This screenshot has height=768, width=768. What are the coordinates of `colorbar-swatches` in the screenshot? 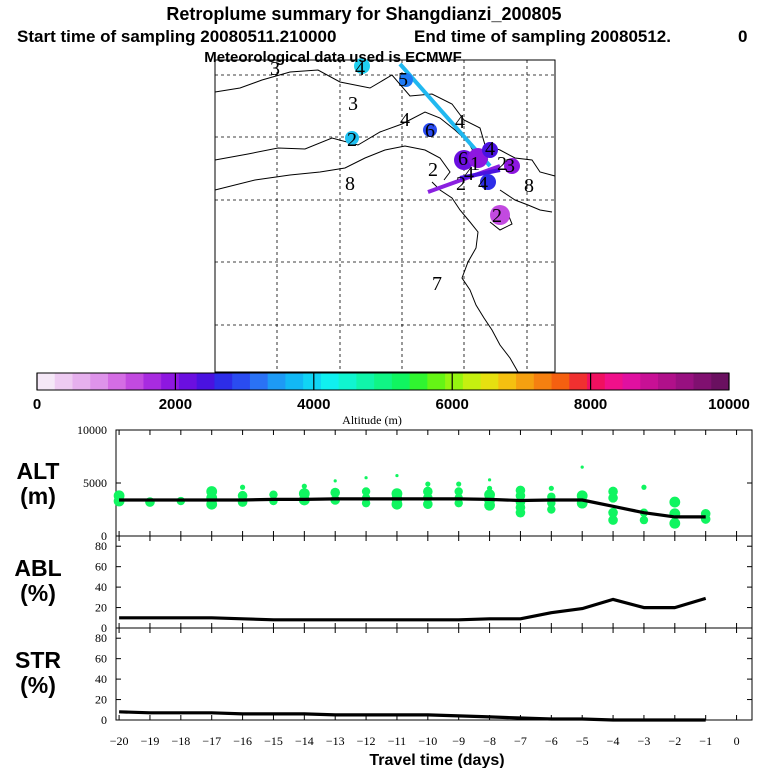 It's located at (383, 381).